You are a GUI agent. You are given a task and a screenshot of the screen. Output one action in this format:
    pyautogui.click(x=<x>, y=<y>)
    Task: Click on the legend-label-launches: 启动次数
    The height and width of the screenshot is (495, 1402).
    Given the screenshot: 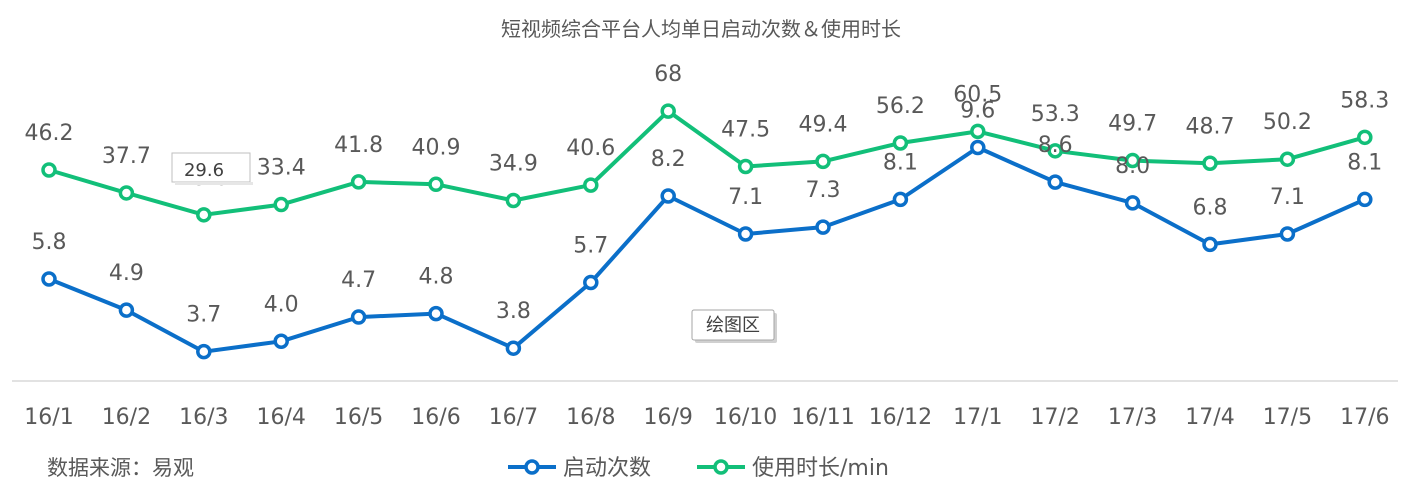 What is the action you would take?
    pyautogui.click(x=607, y=468)
    